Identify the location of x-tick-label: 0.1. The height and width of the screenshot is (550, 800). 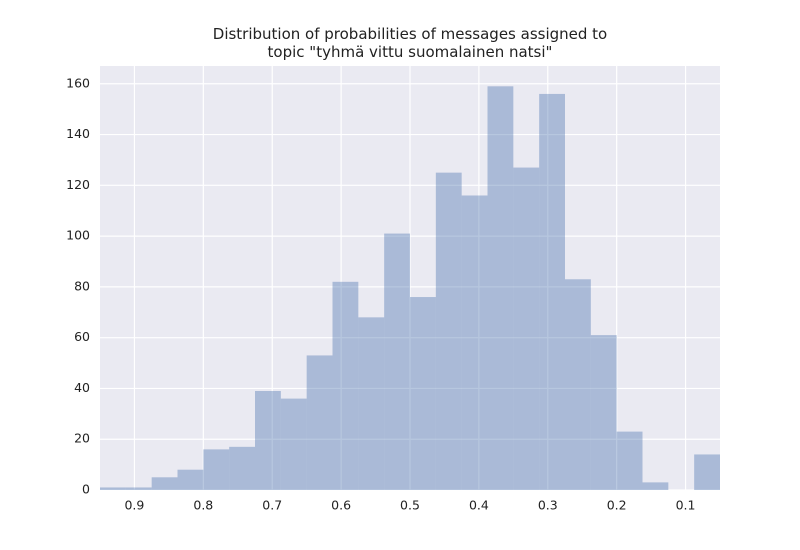
(686, 505).